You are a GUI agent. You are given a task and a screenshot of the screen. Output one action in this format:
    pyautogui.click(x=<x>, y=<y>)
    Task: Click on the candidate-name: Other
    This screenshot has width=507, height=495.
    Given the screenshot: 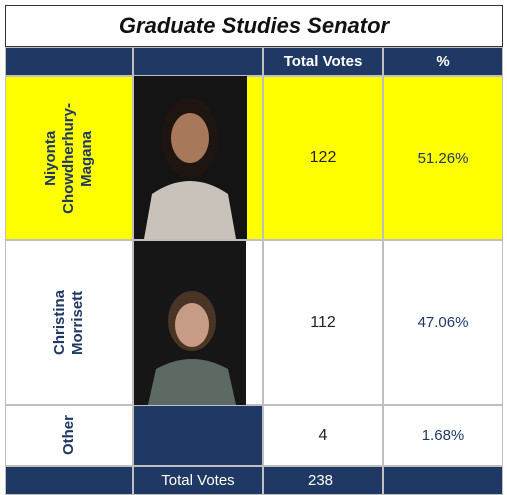 What is the action you would take?
    pyautogui.click(x=69, y=435)
    